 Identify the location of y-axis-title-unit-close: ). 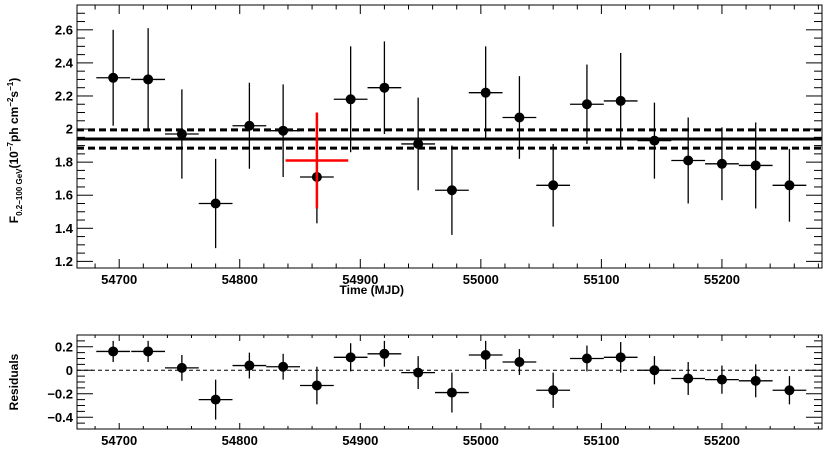
(14, 80).